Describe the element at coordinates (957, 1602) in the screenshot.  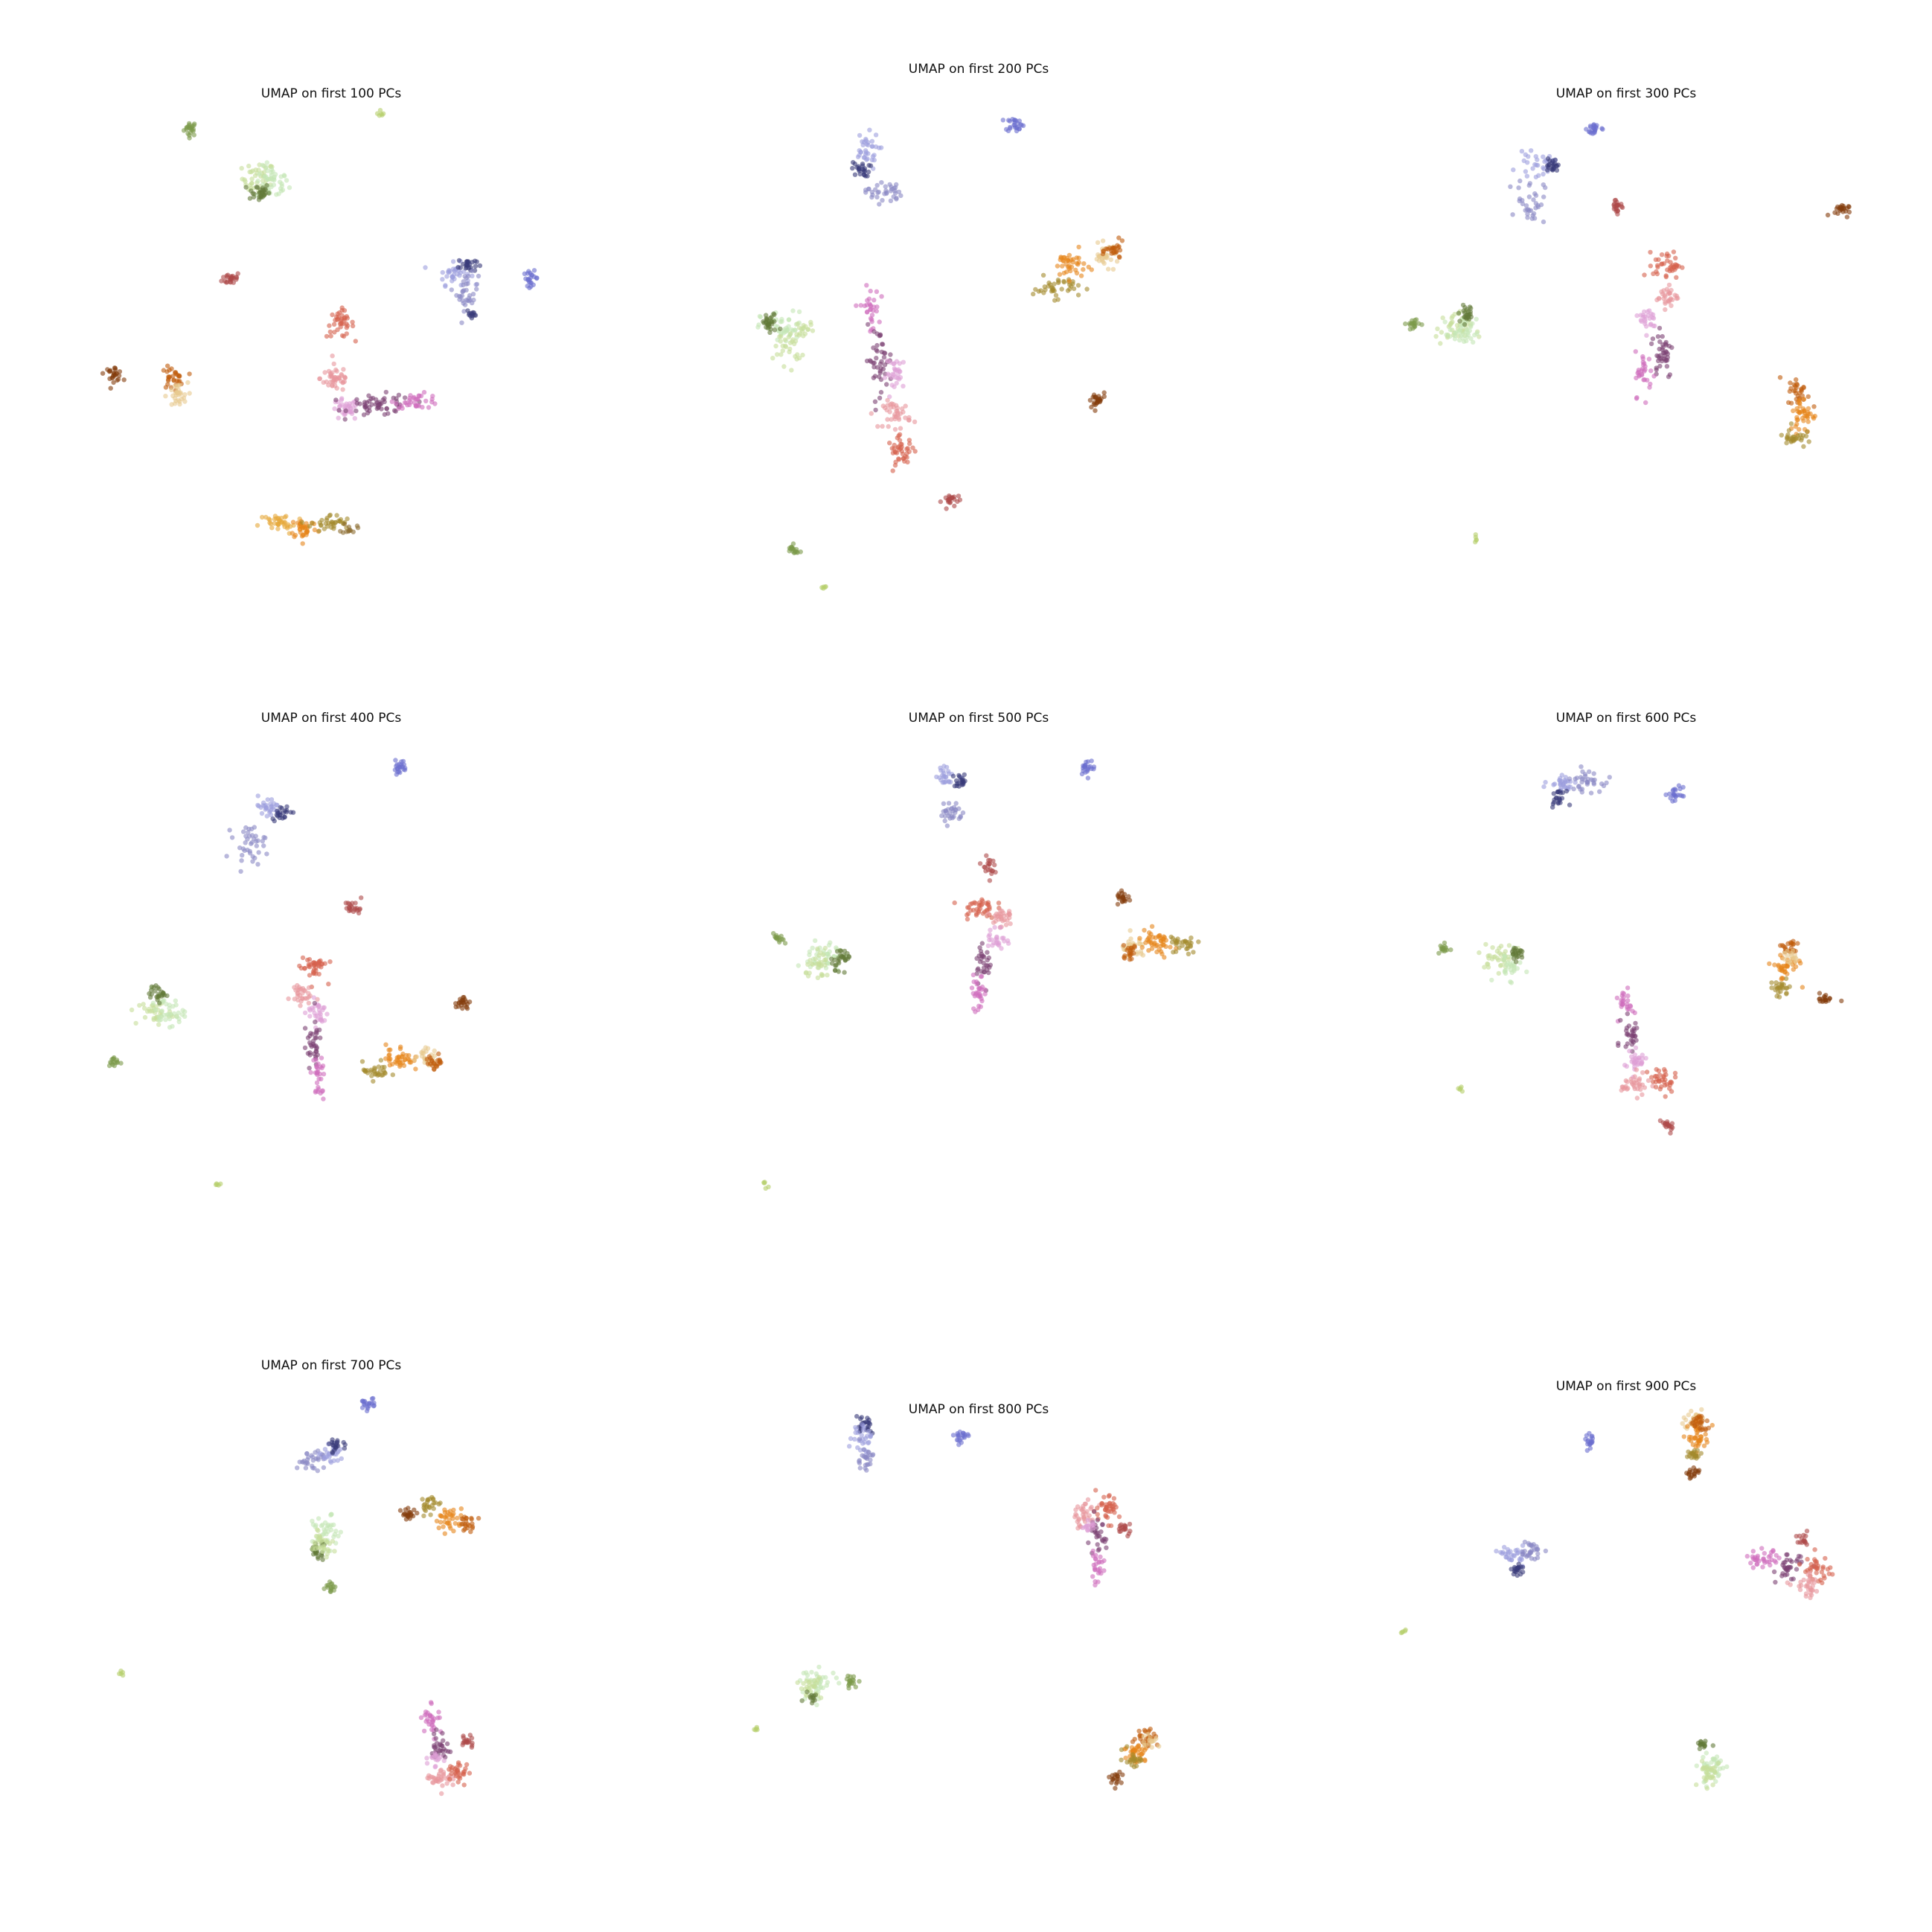
I see `scatter-plot` at that location.